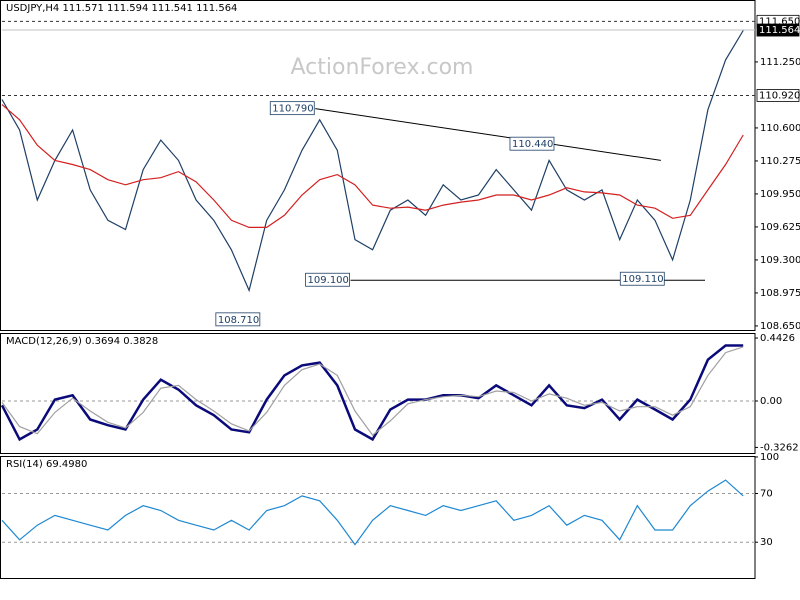  Describe the element at coordinates (771, 401) in the screenshot. I see `y-tick-label: 0.00` at that location.